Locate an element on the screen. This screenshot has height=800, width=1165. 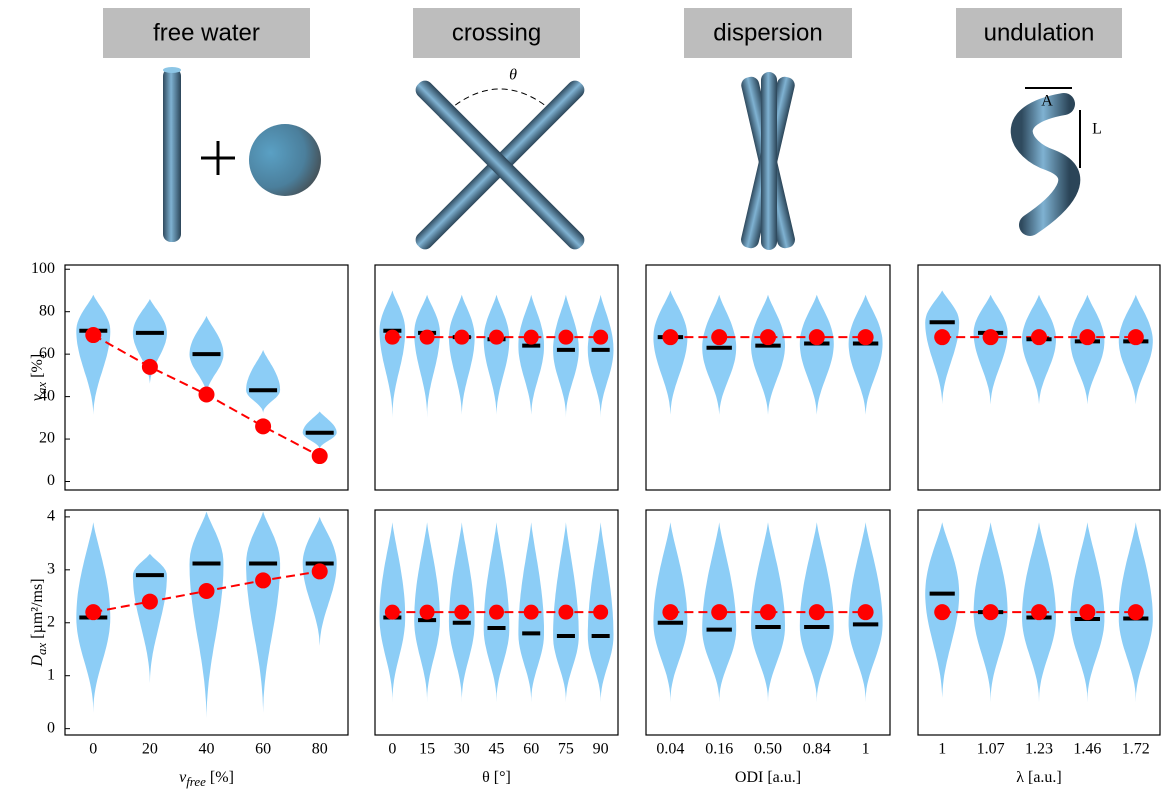
x-tick-label: 15 is located at coordinates (427, 749).